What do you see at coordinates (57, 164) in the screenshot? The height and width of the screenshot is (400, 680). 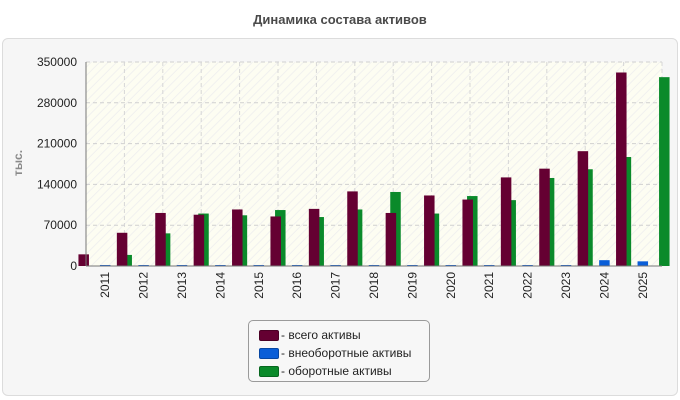 I see `y-tick-labels: 0 70000 140000 210000 280000 350000` at bounding box center [57, 164].